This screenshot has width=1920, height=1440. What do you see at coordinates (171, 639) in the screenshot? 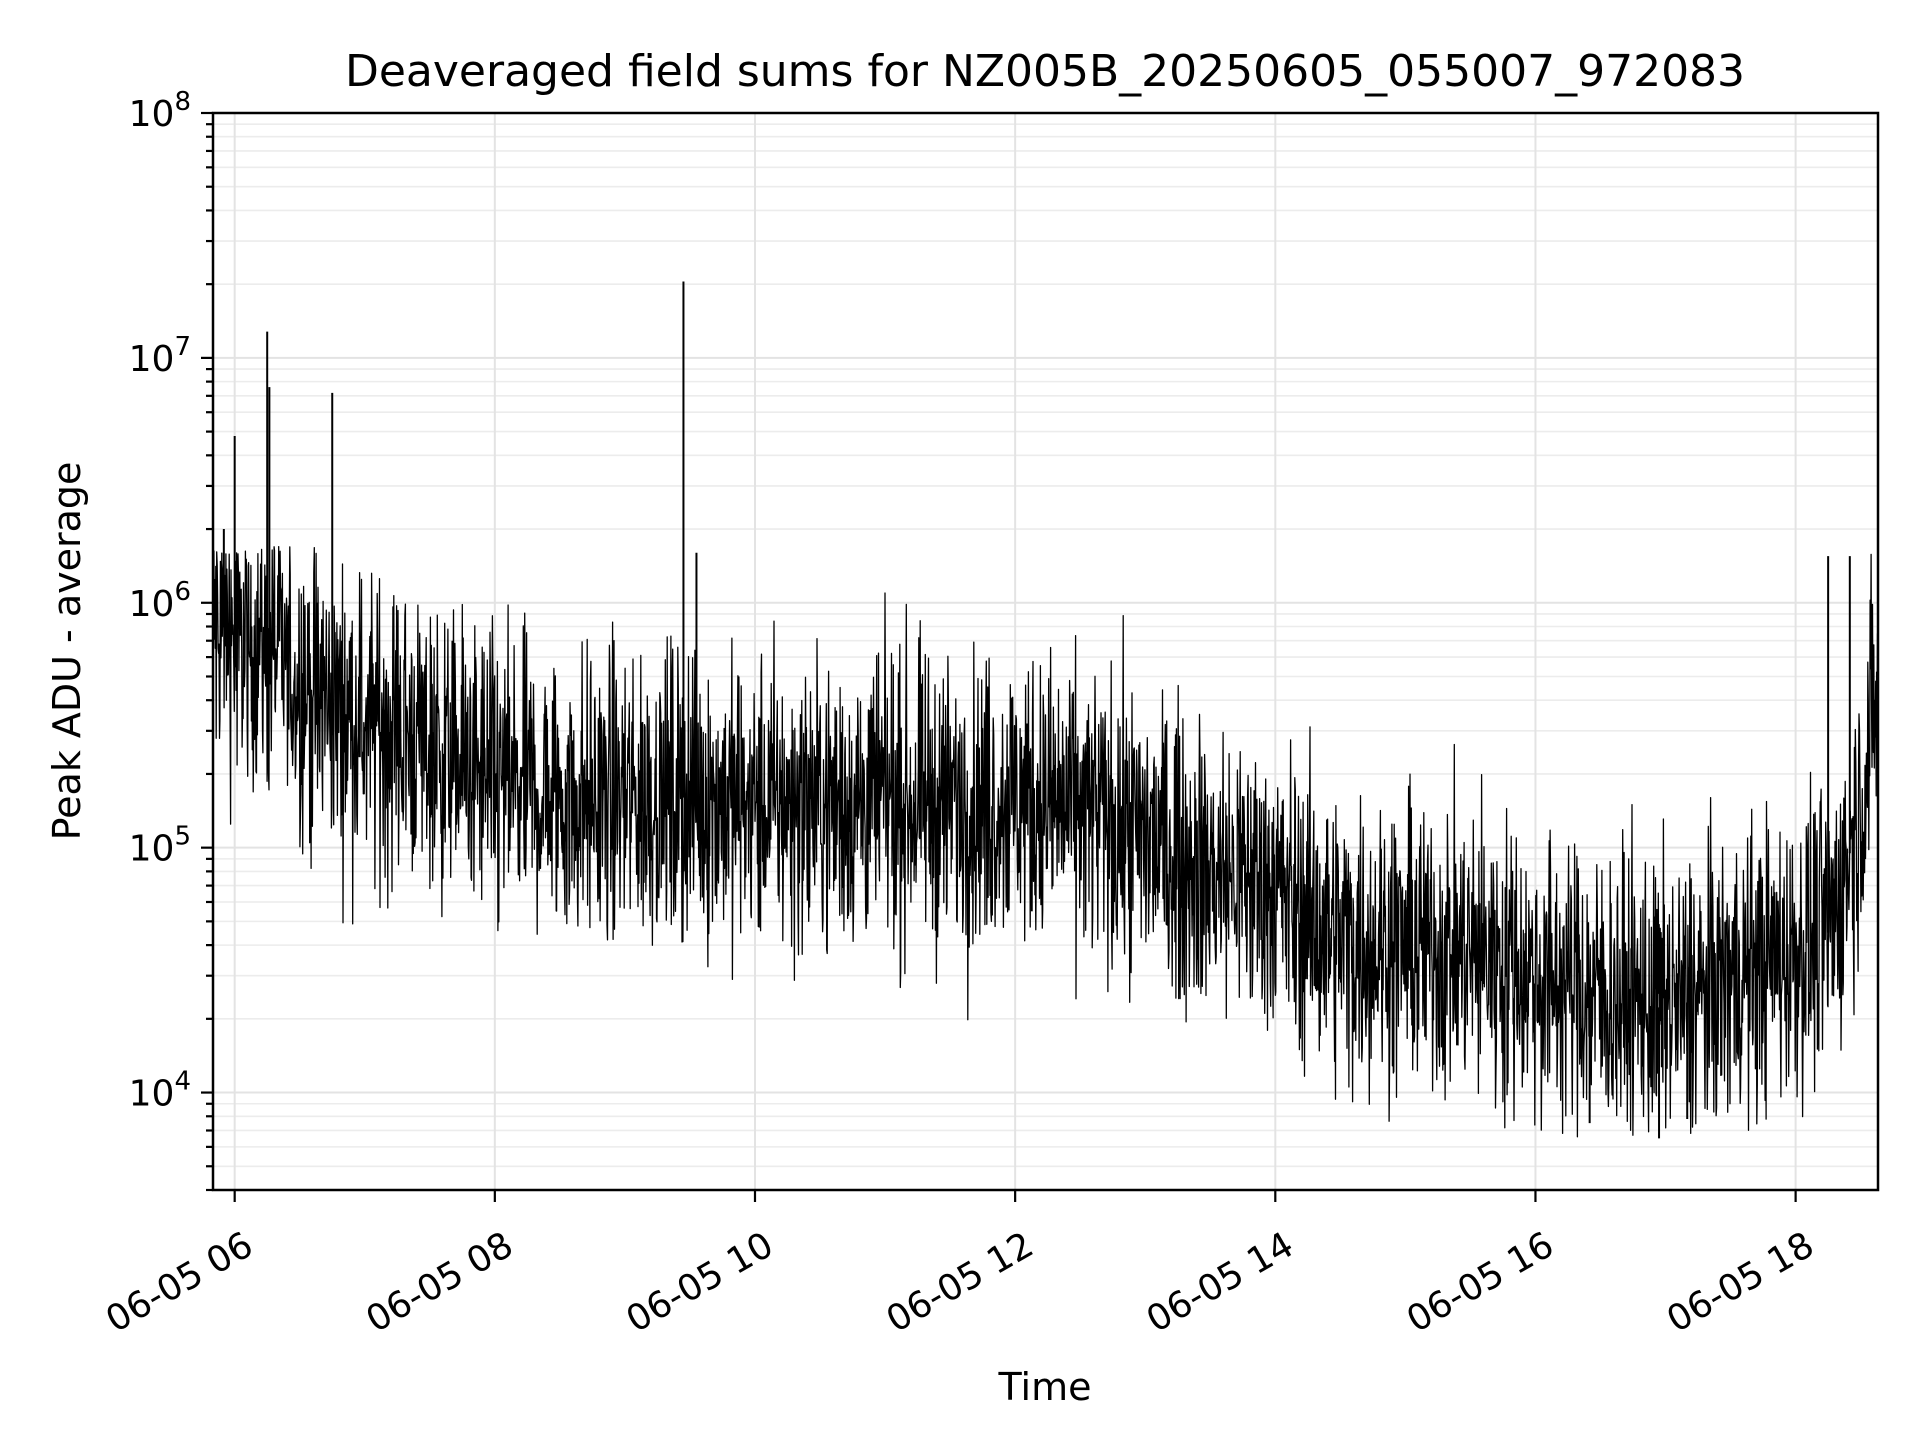
I see `y-axis: 10⁴ 10⁵ 10⁶ 10⁷ 10⁸` at bounding box center [171, 639].